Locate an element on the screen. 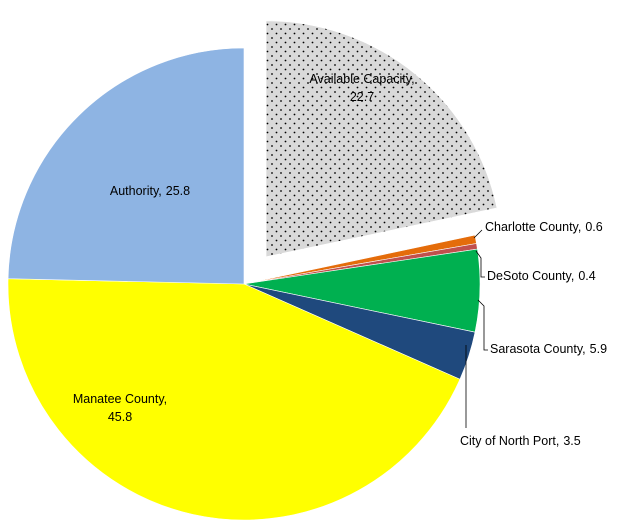 The height and width of the screenshot is (521, 626). label-category: Available Capacity, is located at coordinates (361, 79).